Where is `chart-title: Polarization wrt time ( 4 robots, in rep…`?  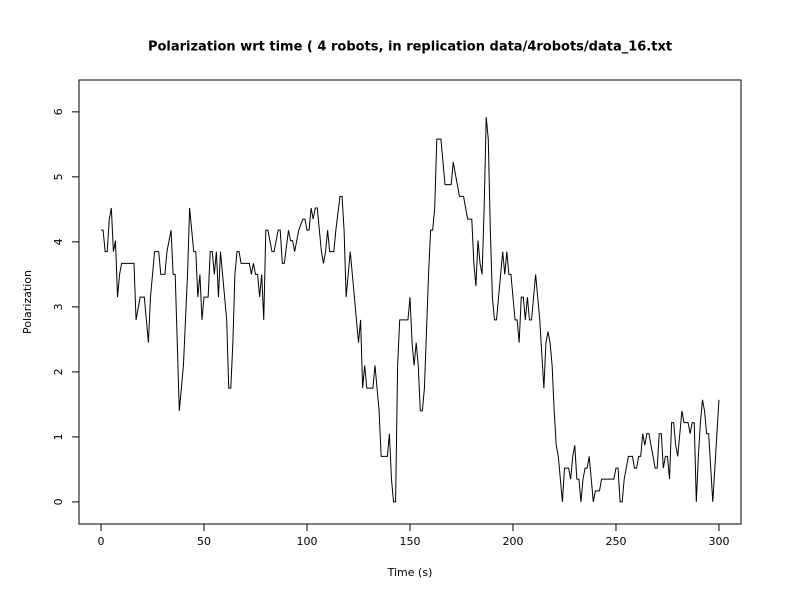
chart-title: Polarization wrt time ( 4 robots, in rep… is located at coordinates (410, 47).